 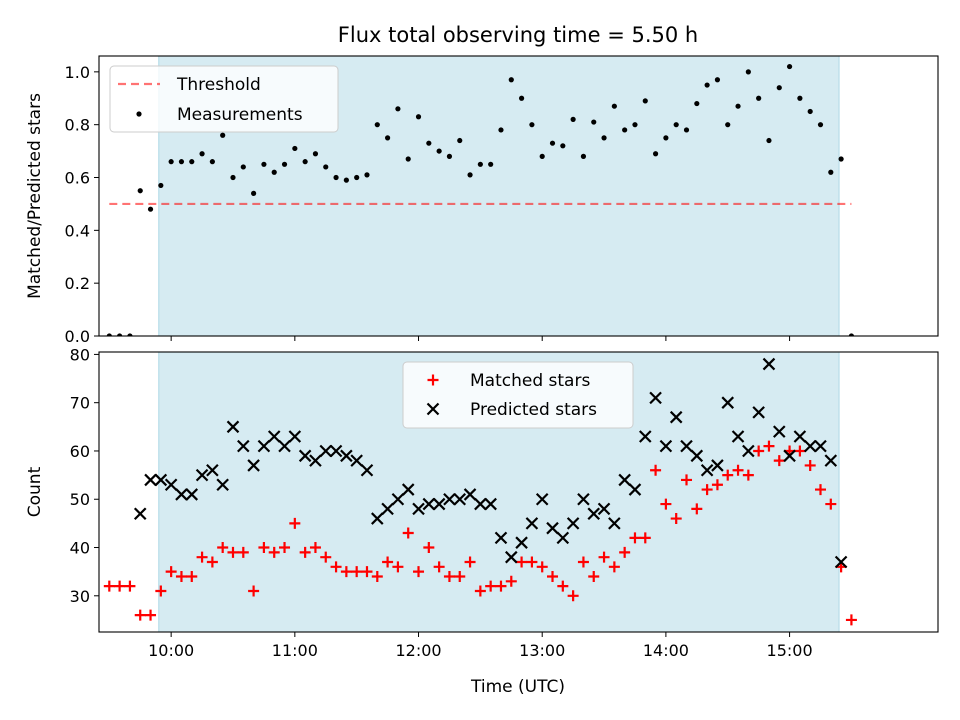 I want to click on p0-y-tick-label: 0.8, so click(x=77, y=125).